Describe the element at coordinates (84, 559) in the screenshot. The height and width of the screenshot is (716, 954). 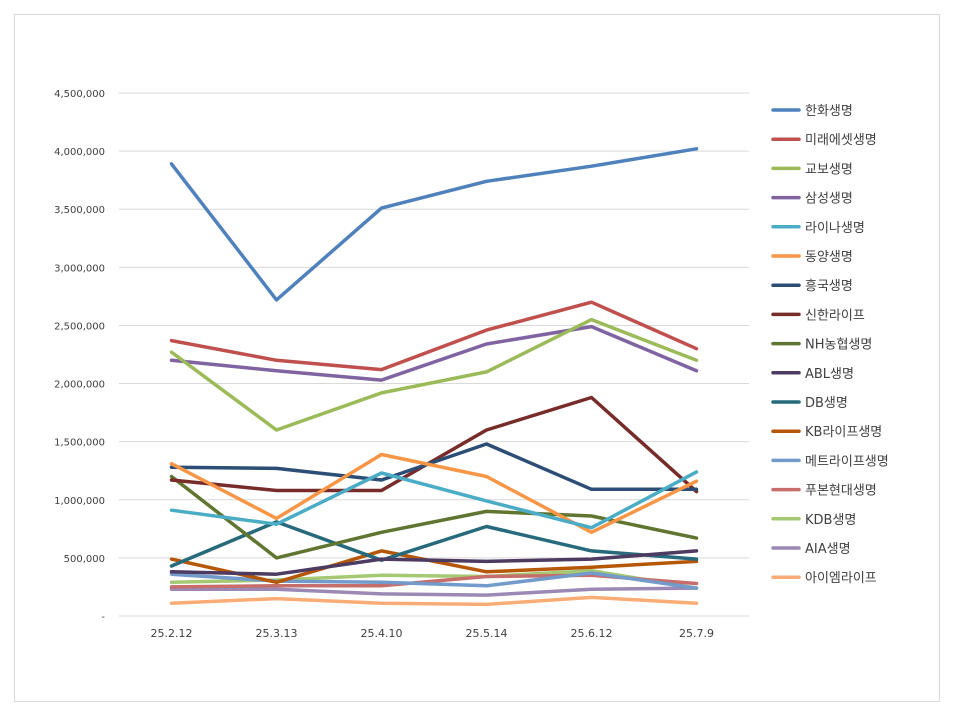
I see `y-tick-label: 500,000` at that location.